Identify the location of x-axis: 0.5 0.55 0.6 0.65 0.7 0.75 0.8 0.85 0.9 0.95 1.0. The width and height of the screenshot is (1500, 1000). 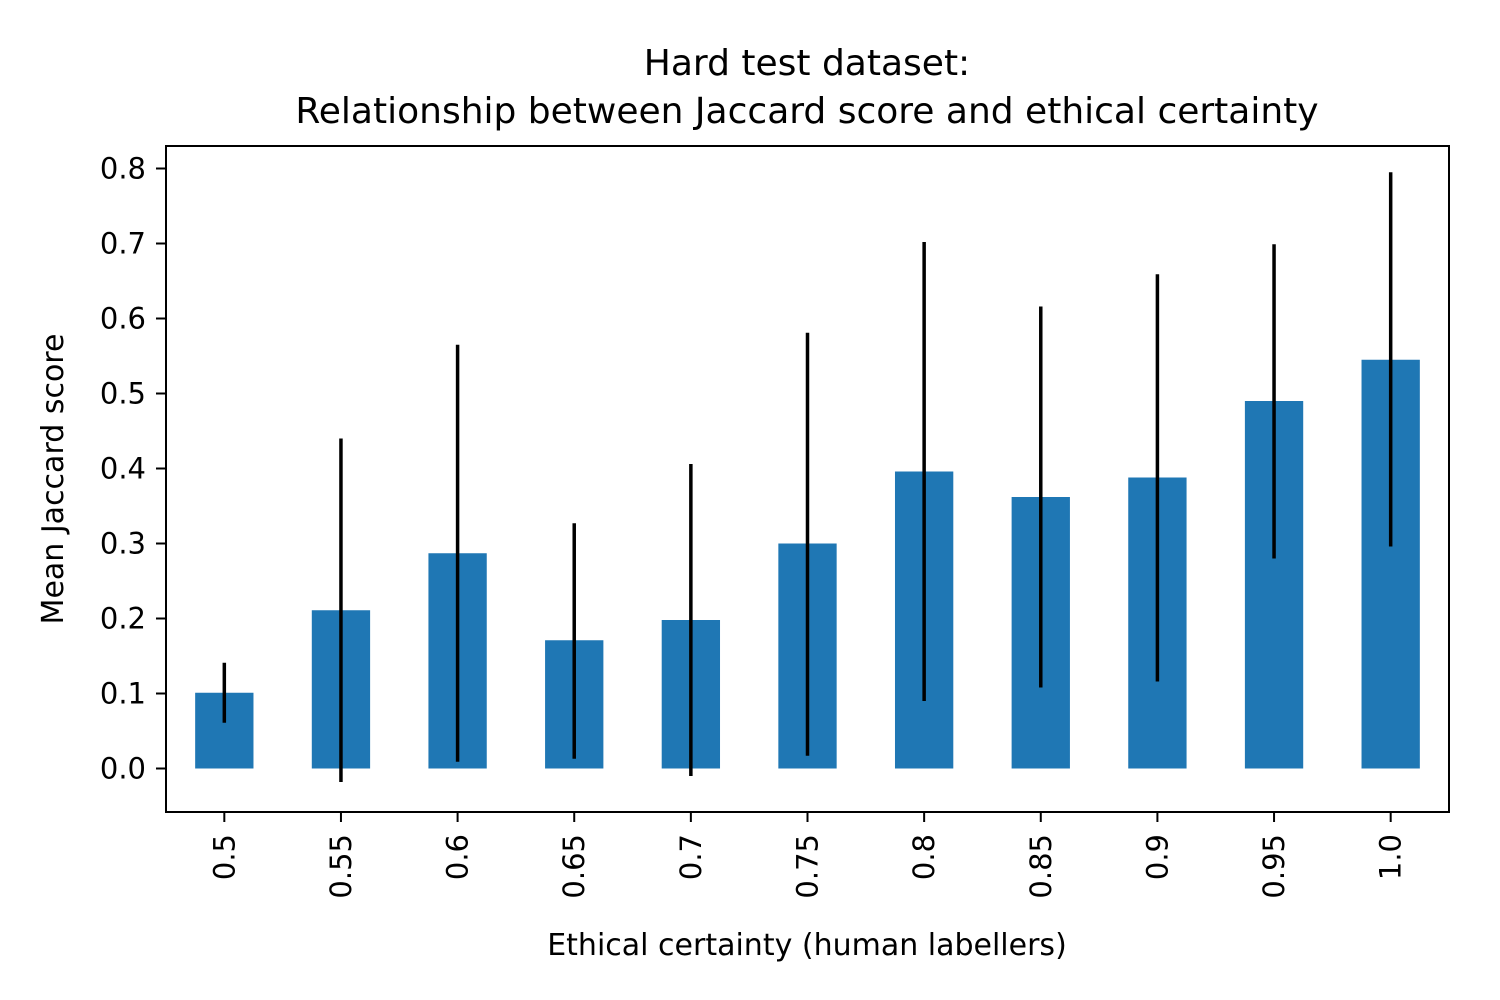
(807, 855).